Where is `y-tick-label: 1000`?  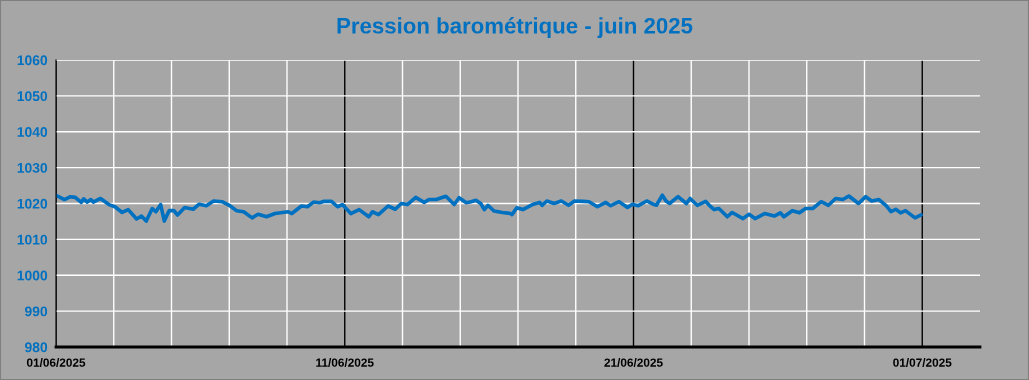 y-tick-label: 1000 is located at coordinates (32, 275).